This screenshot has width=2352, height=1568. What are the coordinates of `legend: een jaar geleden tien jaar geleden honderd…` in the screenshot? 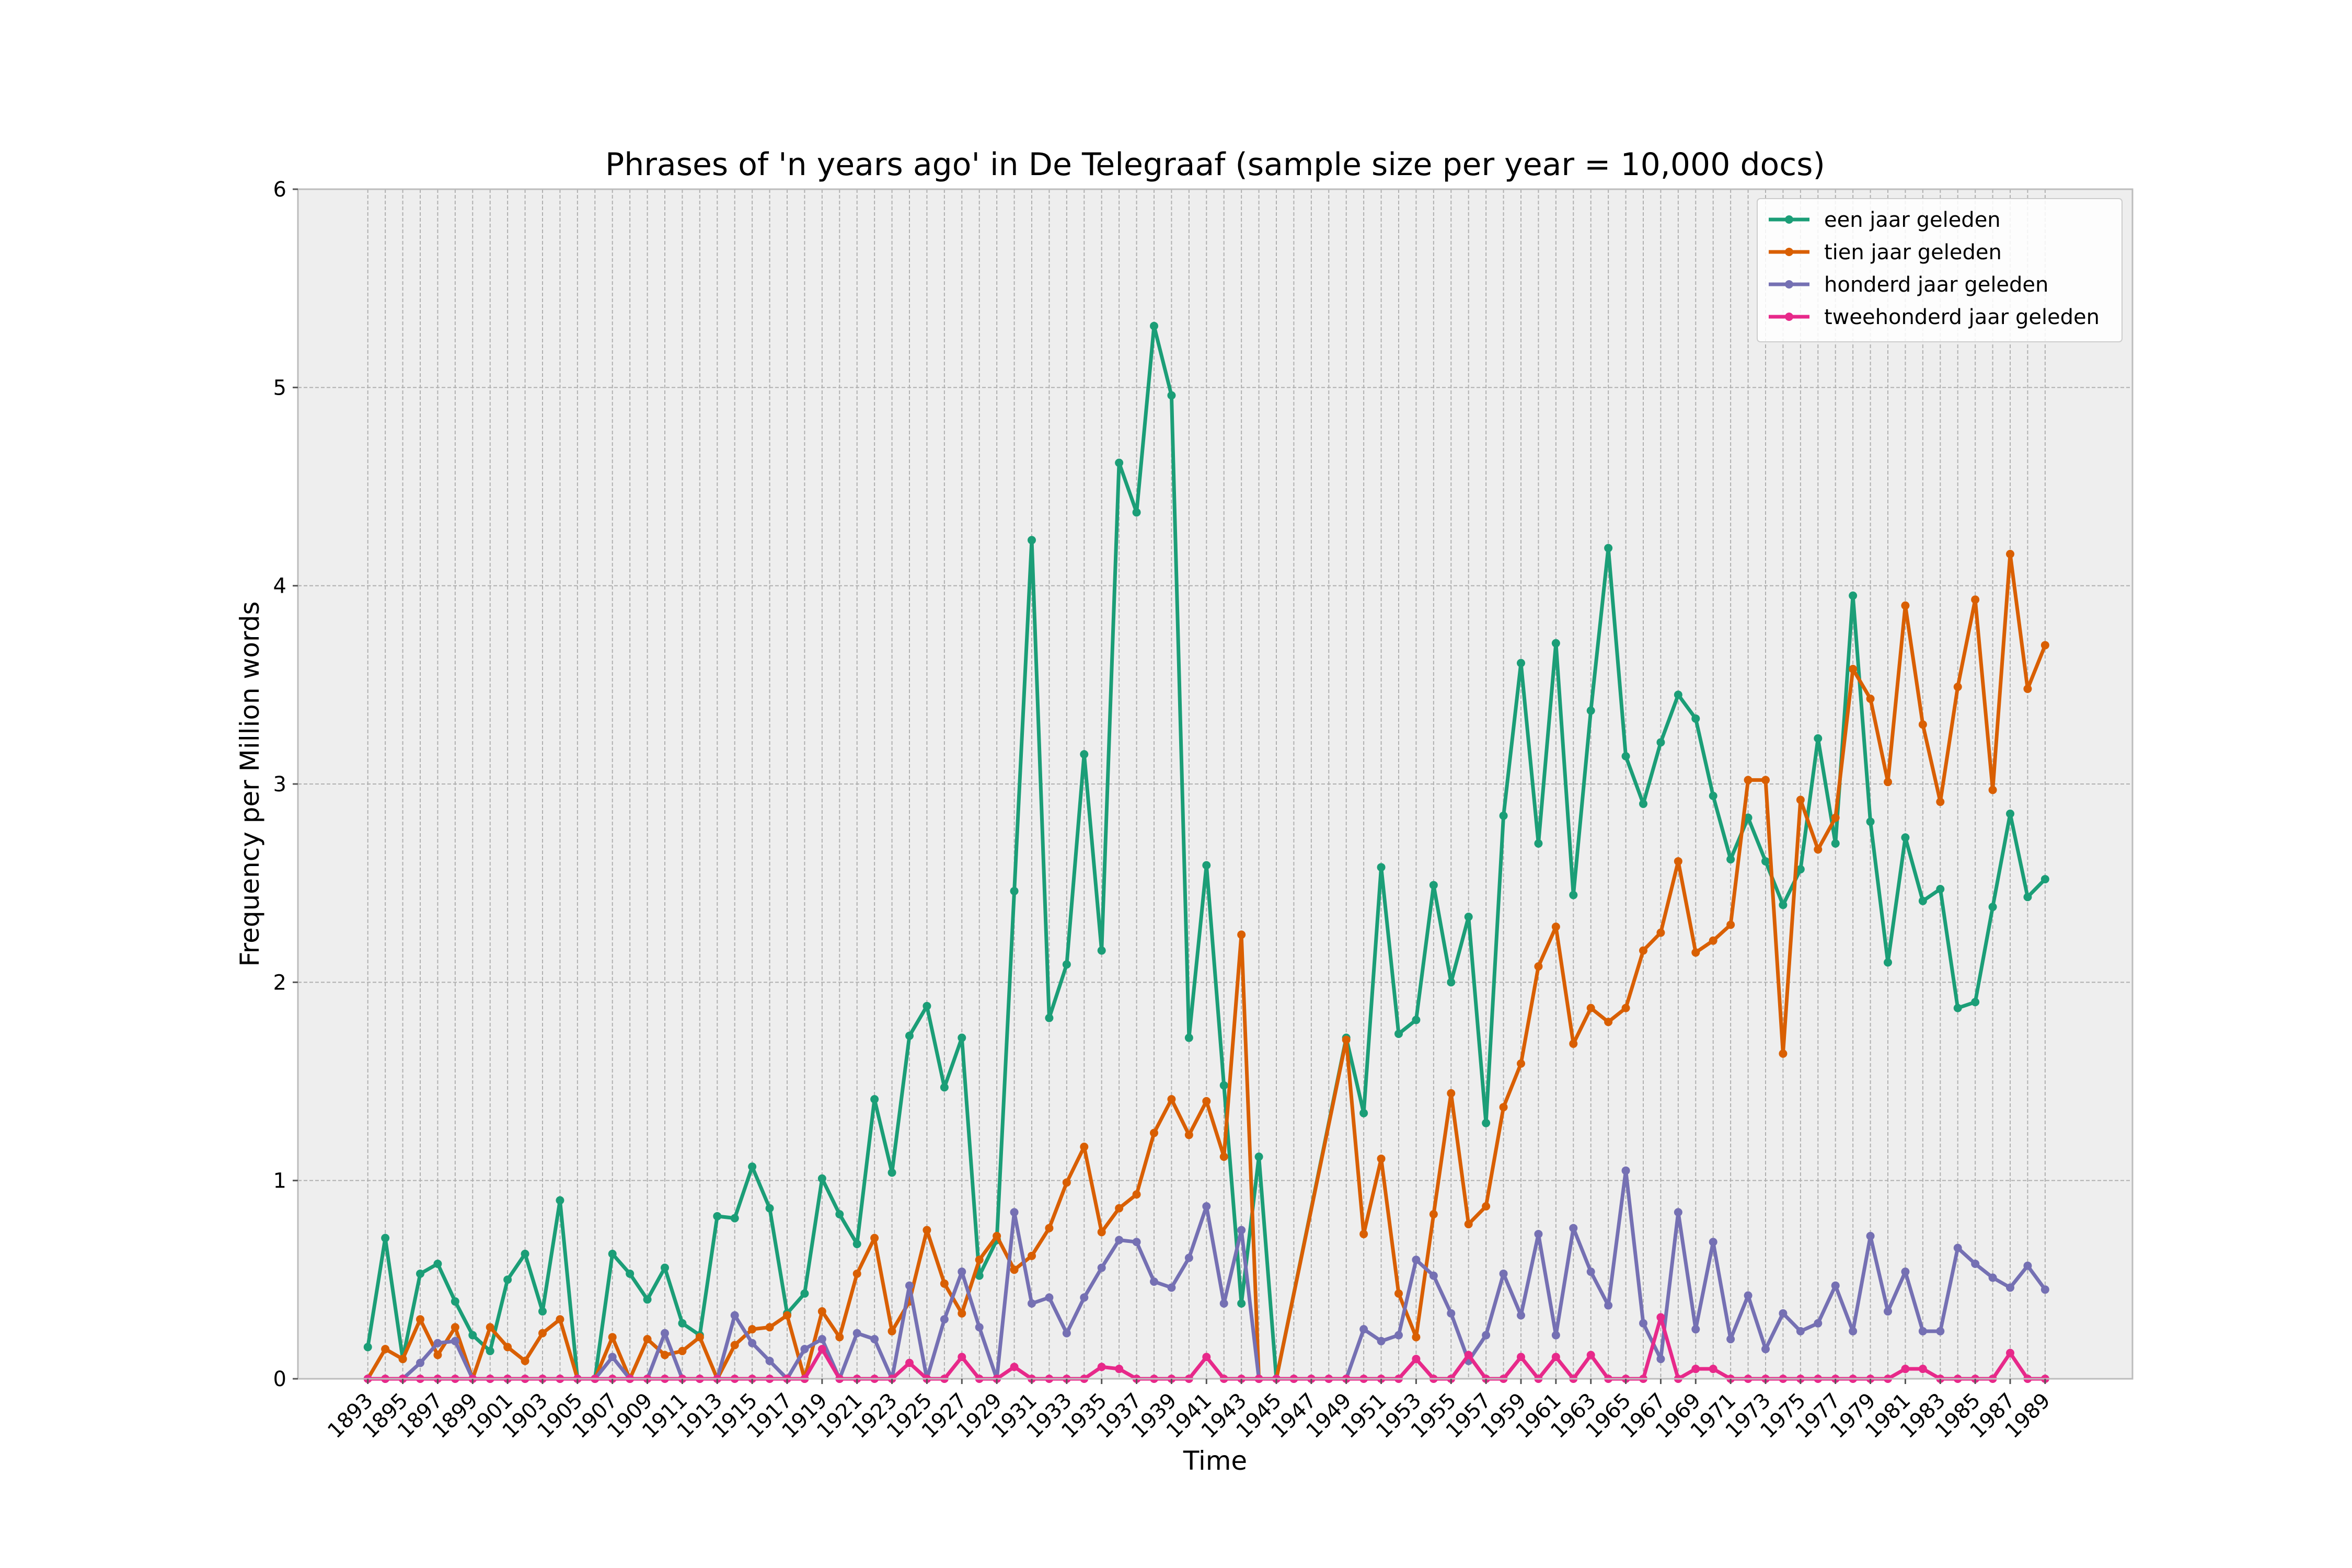 It's located at (1940, 270).